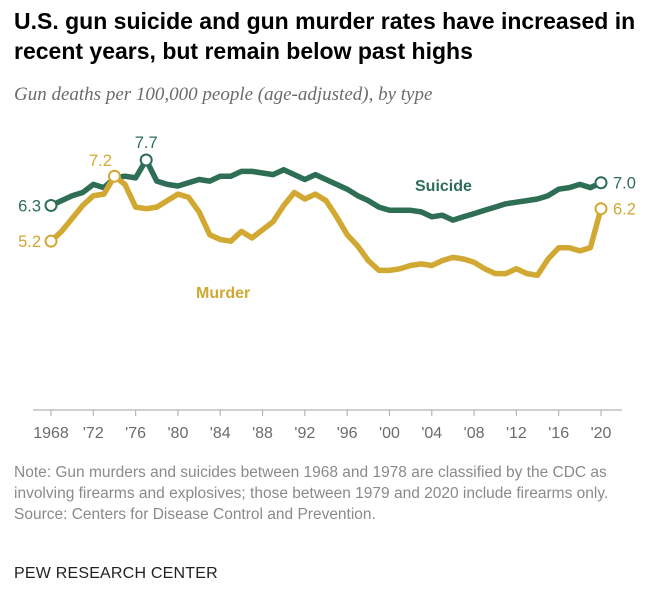  Describe the element at coordinates (474, 433) in the screenshot. I see `x-tick-label: '08` at that location.